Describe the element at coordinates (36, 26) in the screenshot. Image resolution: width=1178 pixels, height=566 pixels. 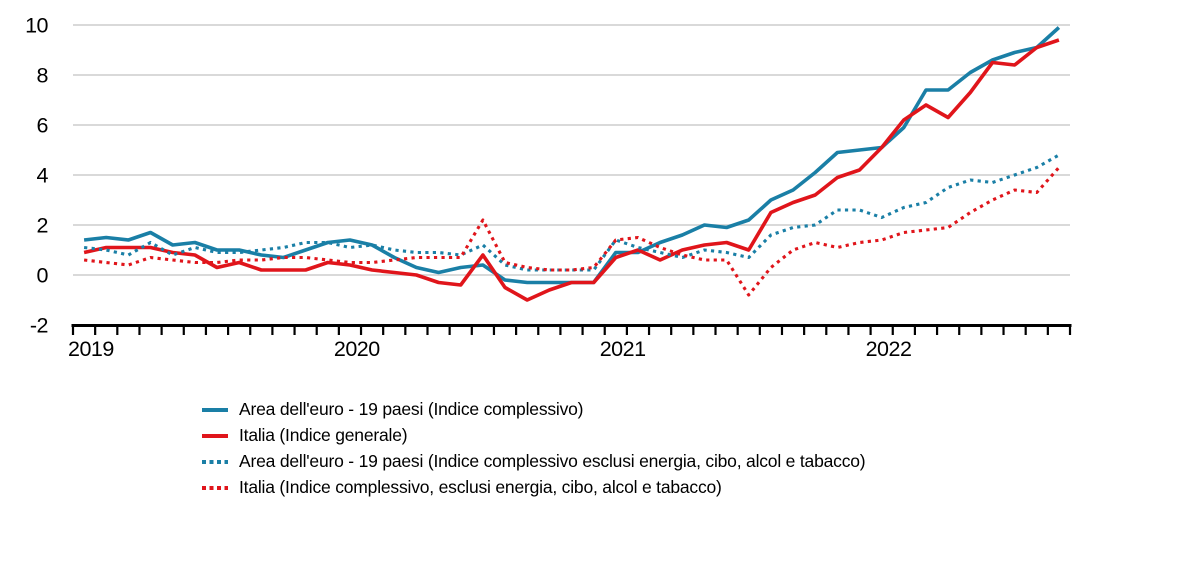
I see `y-axis-tick-label: 10` at that location.